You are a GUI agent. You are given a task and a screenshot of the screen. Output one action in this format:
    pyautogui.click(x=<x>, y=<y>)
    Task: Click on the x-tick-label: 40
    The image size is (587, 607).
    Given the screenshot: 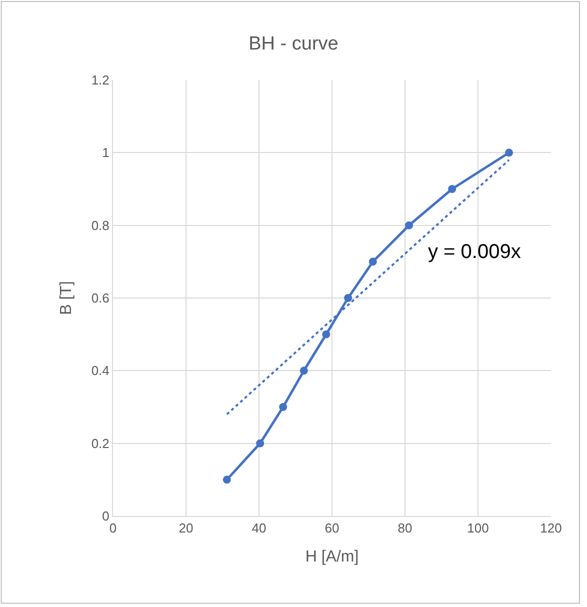 What is the action you would take?
    pyautogui.click(x=259, y=528)
    